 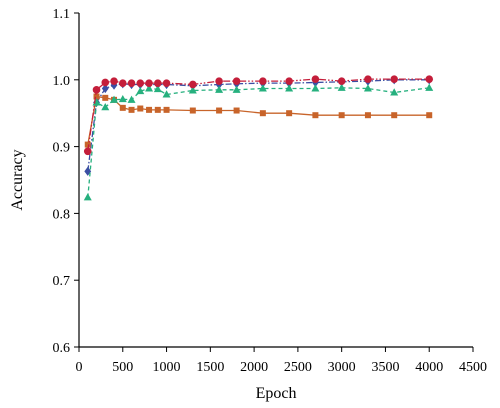 What do you see at coordinates (429, 367) in the screenshot?
I see `x-tick-label: 4000` at bounding box center [429, 367].